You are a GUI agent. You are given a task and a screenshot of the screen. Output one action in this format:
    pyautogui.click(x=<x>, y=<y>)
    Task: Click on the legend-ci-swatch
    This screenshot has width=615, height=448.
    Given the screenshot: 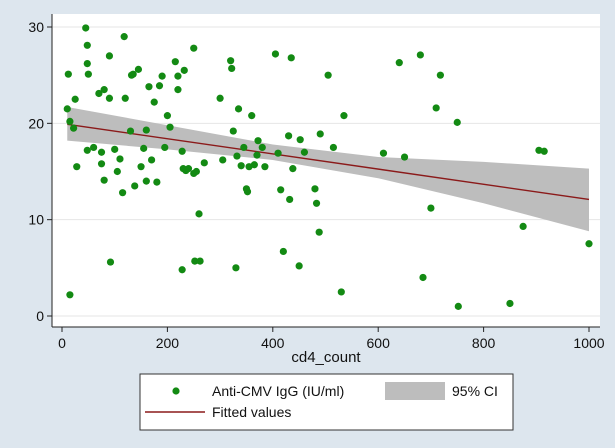 What is the action you would take?
    pyautogui.click(x=415, y=391)
    